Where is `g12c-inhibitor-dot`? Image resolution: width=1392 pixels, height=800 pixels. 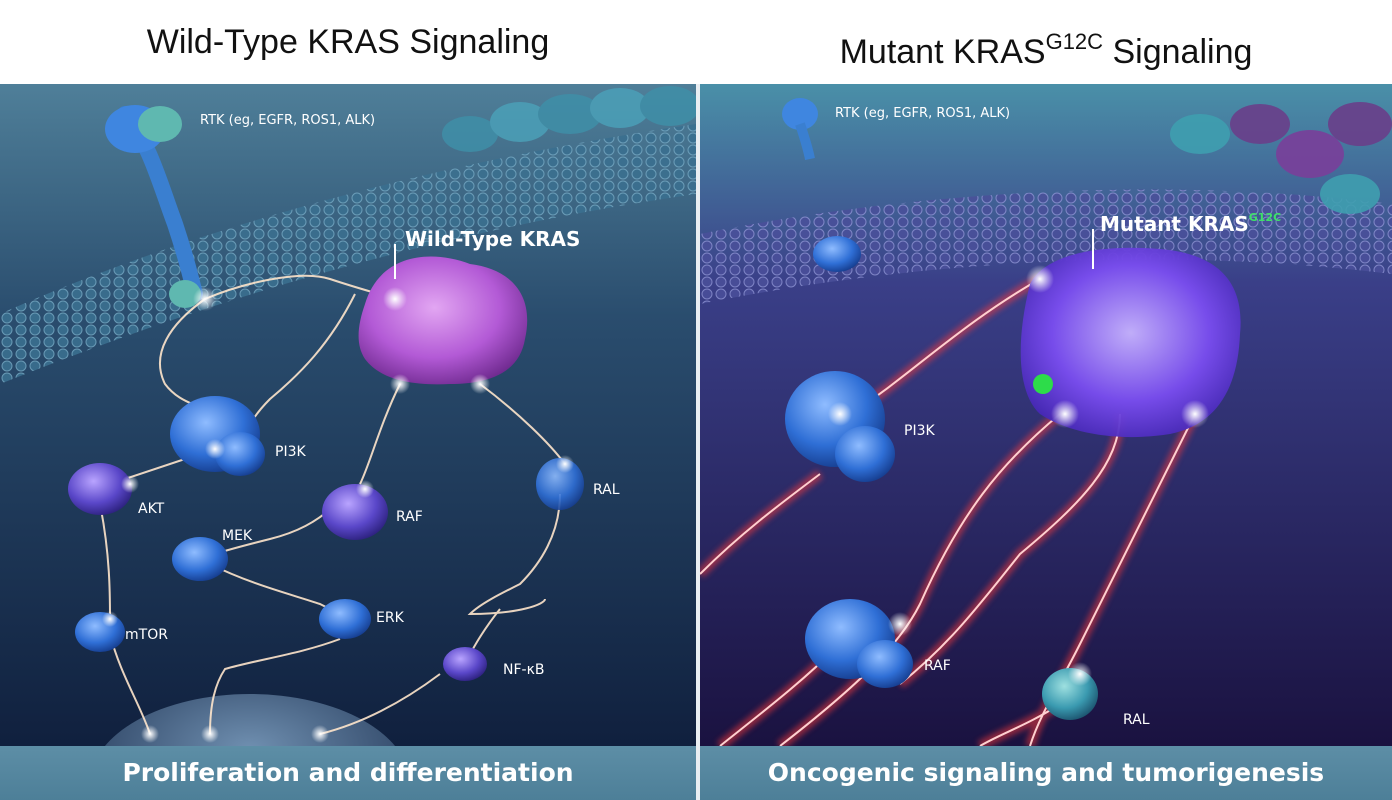
g12c-inhibitor-dot is located at coordinates (1043, 384).